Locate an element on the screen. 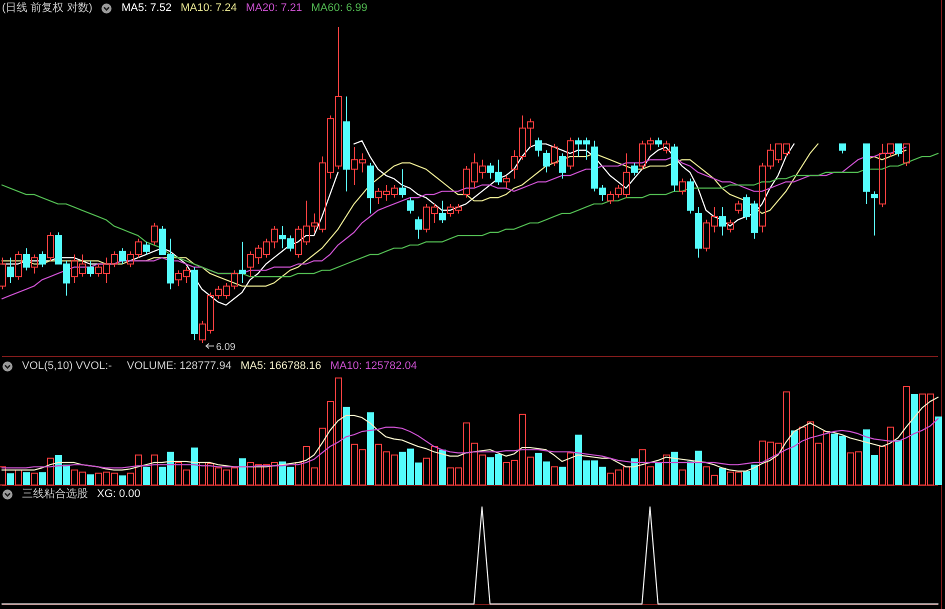  text: MA5: 166788.16 is located at coordinates (281, 366).